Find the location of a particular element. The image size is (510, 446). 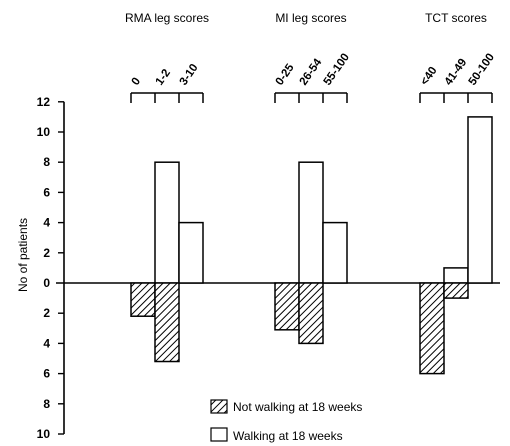

category-label: <40 is located at coordinates (429, 76).